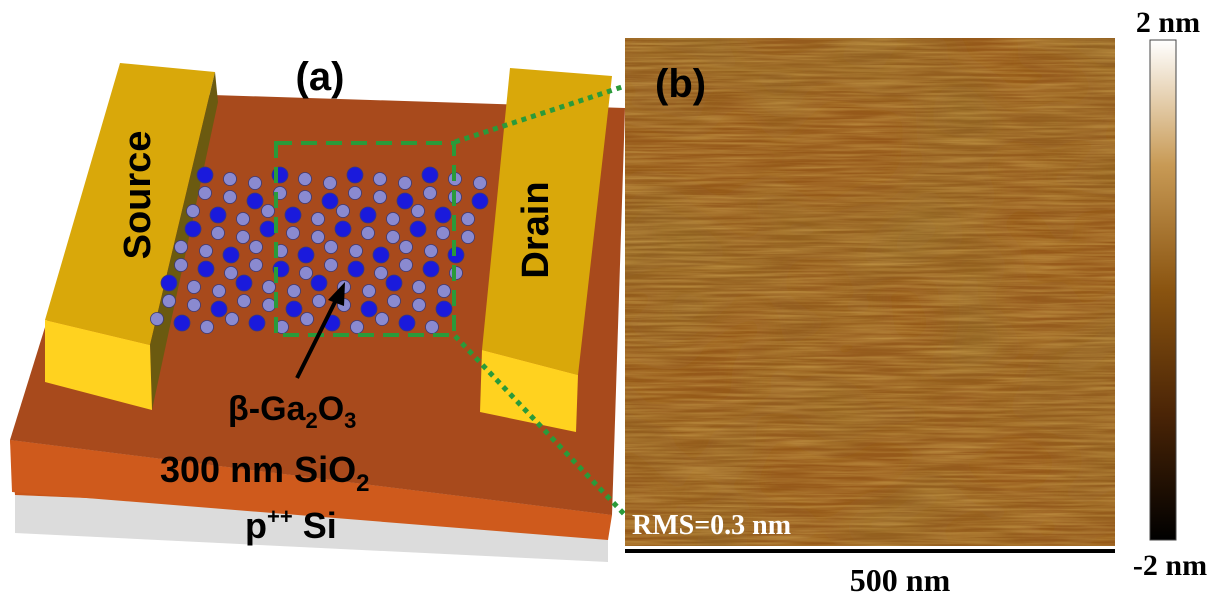 The width and height of the screenshot is (1228, 601). Describe the element at coordinates (680, 84) in the screenshot. I see `panel-label: (b)` at that location.